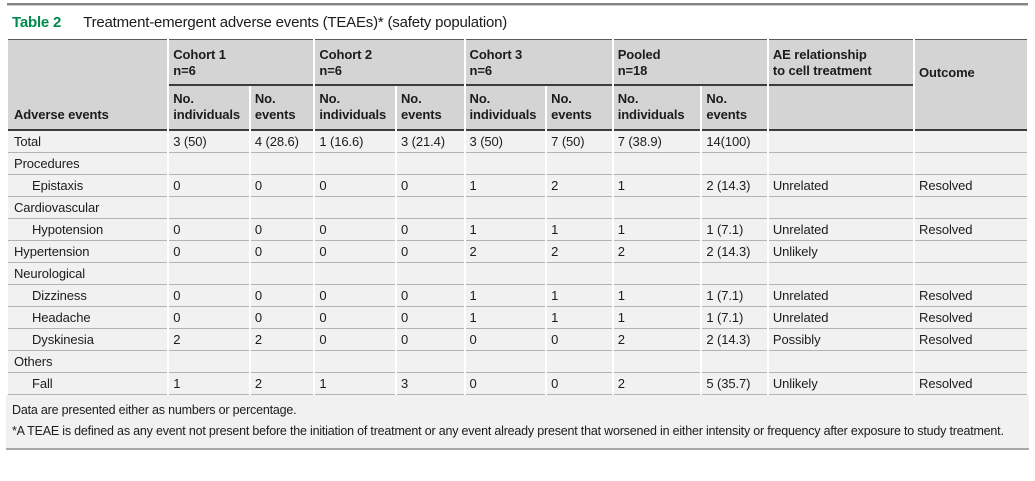 This screenshot has width=1035, height=481. I want to click on category-row: Procedures, so click(517, 164).